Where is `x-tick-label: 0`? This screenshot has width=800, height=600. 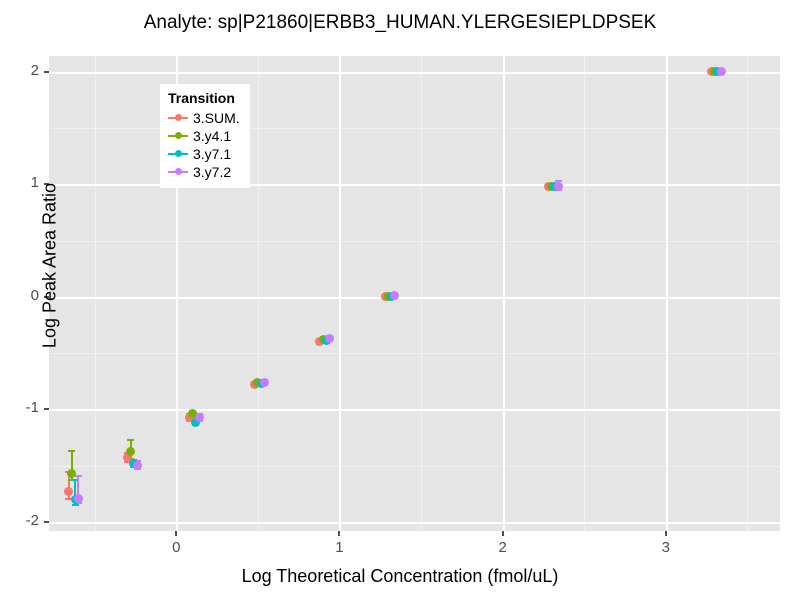 x-tick-label: 0 is located at coordinates (176, 547).